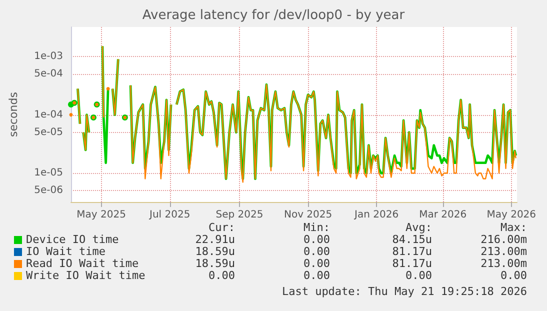 Image resolution: width=547 pixels, height=311 pixels. What do you see at coordinates (48, 173) in the screenshot?
I see `y-tick-label: 1e-05` at bounding box center [48, 173].